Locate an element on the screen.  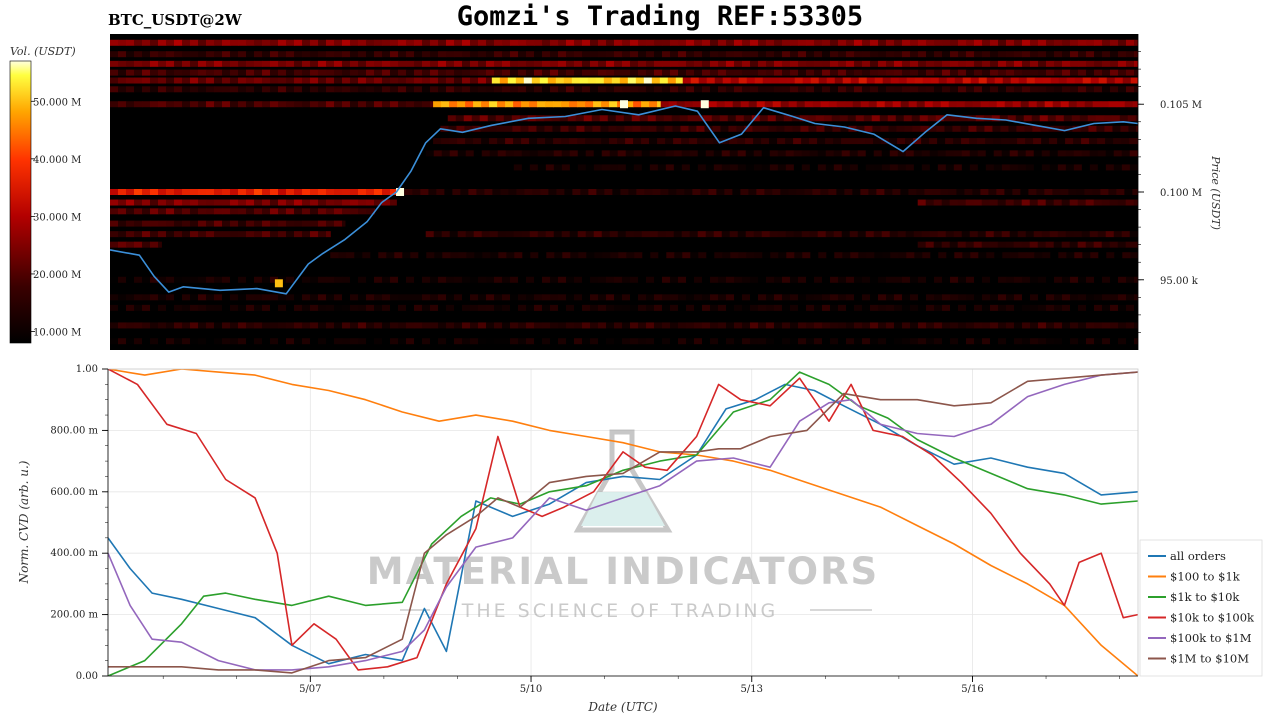
cvd-y-tick-label: 600.00 m is located at coordinates (74, 492).